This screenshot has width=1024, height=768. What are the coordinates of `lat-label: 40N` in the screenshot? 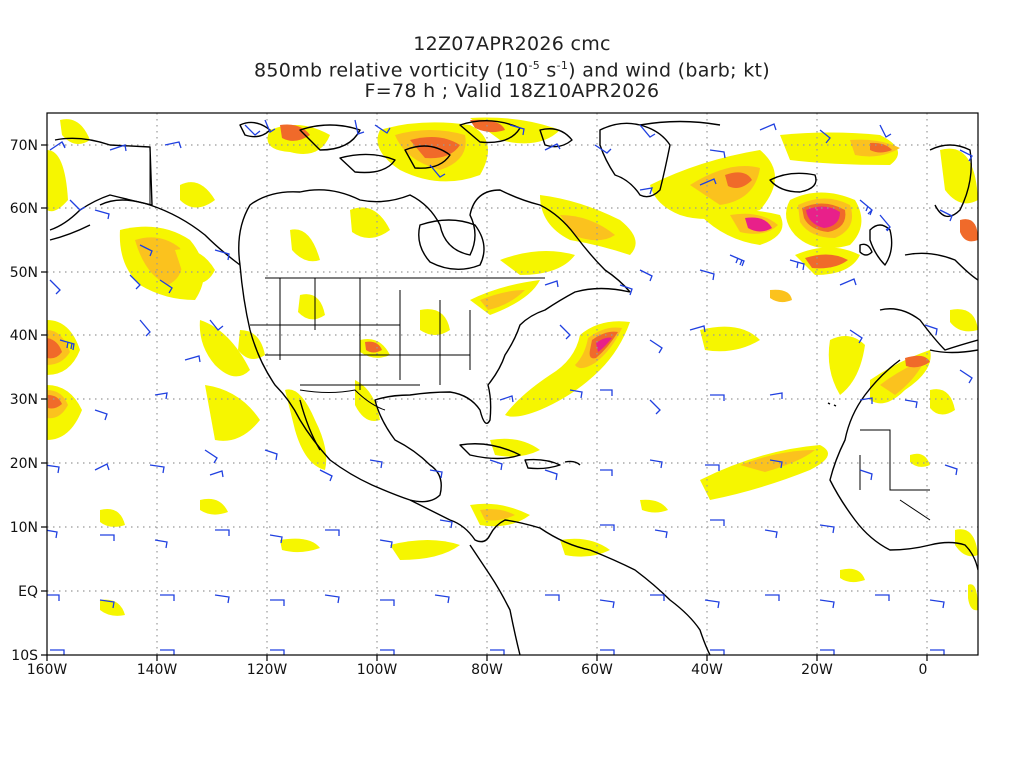 It's located at (24, 336).